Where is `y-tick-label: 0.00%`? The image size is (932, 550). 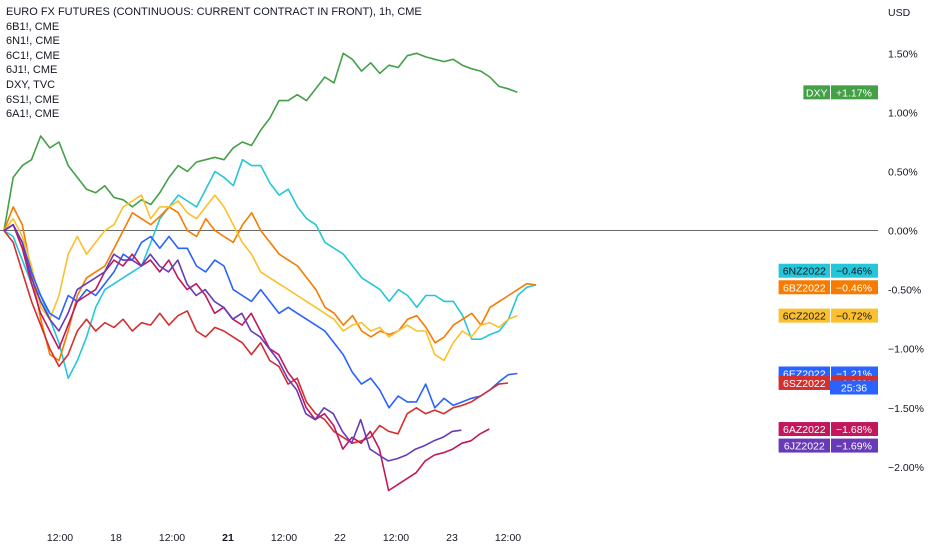
y-tick-label: 0.00% is located at coordinates (903, 232).